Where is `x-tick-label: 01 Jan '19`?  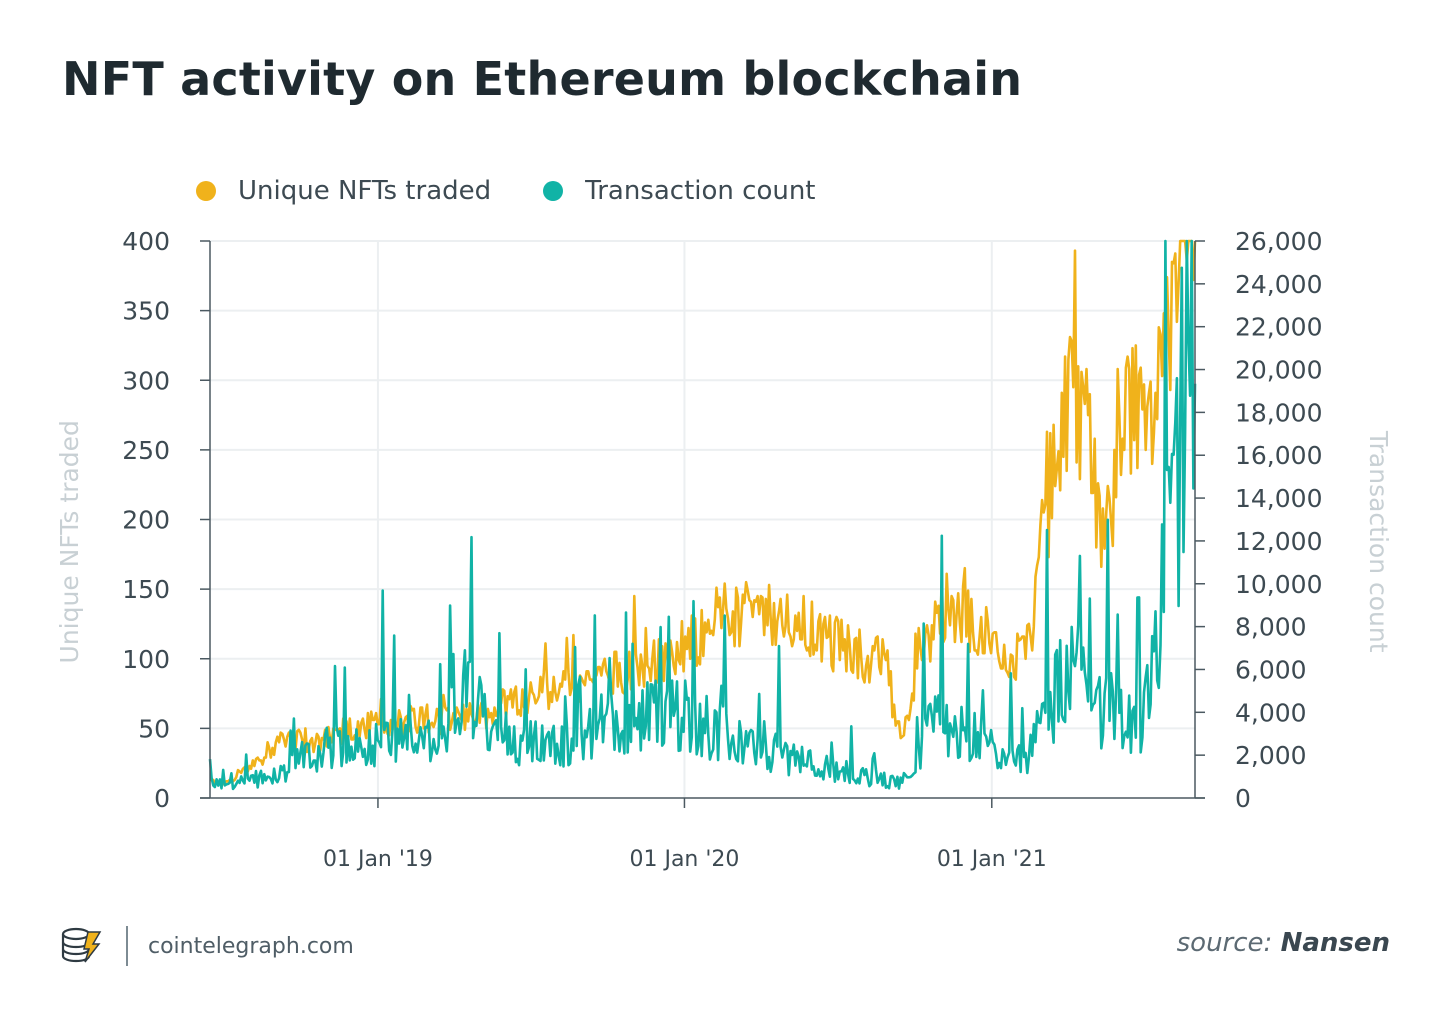
x-tick-label: 01 Jan '19 is located at coordinates (378, 859).